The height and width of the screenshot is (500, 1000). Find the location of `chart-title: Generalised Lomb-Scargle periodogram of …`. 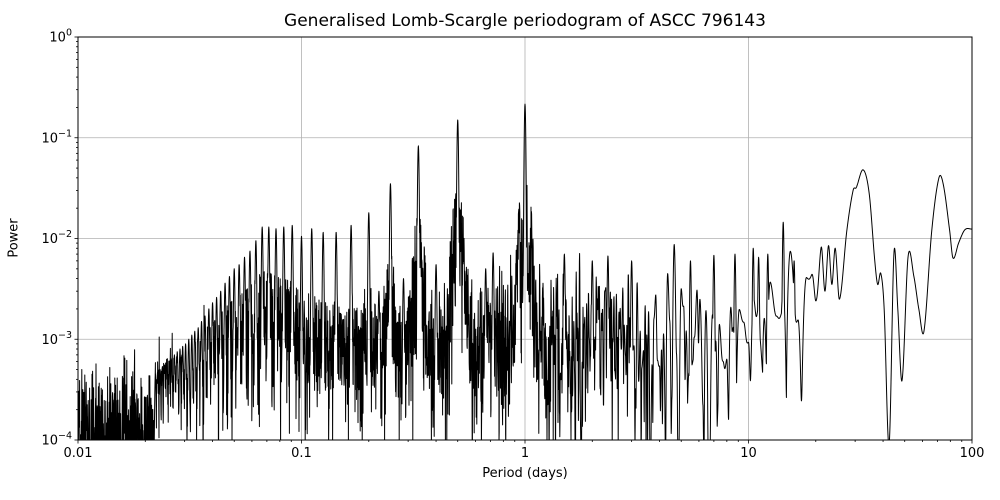

chart-title: Generalised Lomb-Scargle periodogram of … is located at coordinates (525, 21).